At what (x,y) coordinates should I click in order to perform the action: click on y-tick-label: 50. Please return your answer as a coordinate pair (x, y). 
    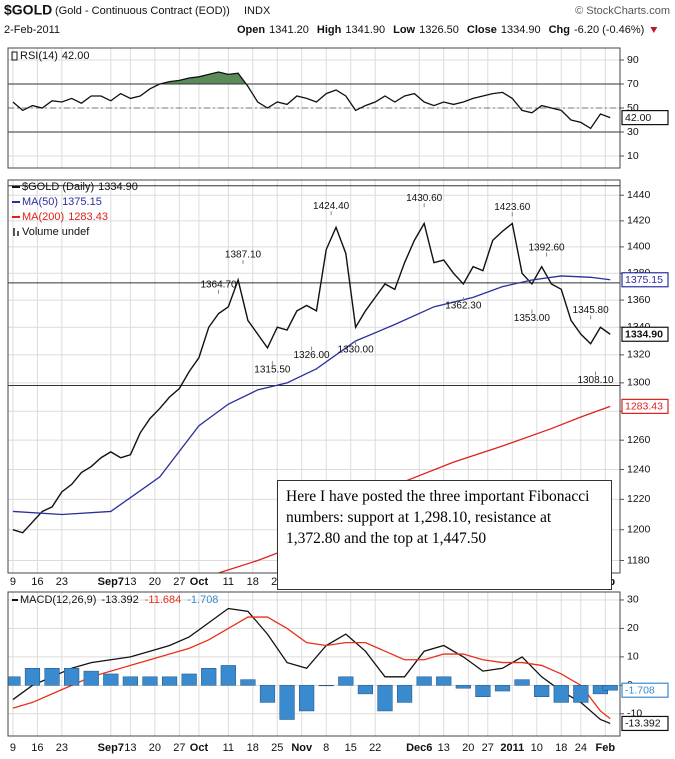
    Looking at the image, I should click on (633, 108).